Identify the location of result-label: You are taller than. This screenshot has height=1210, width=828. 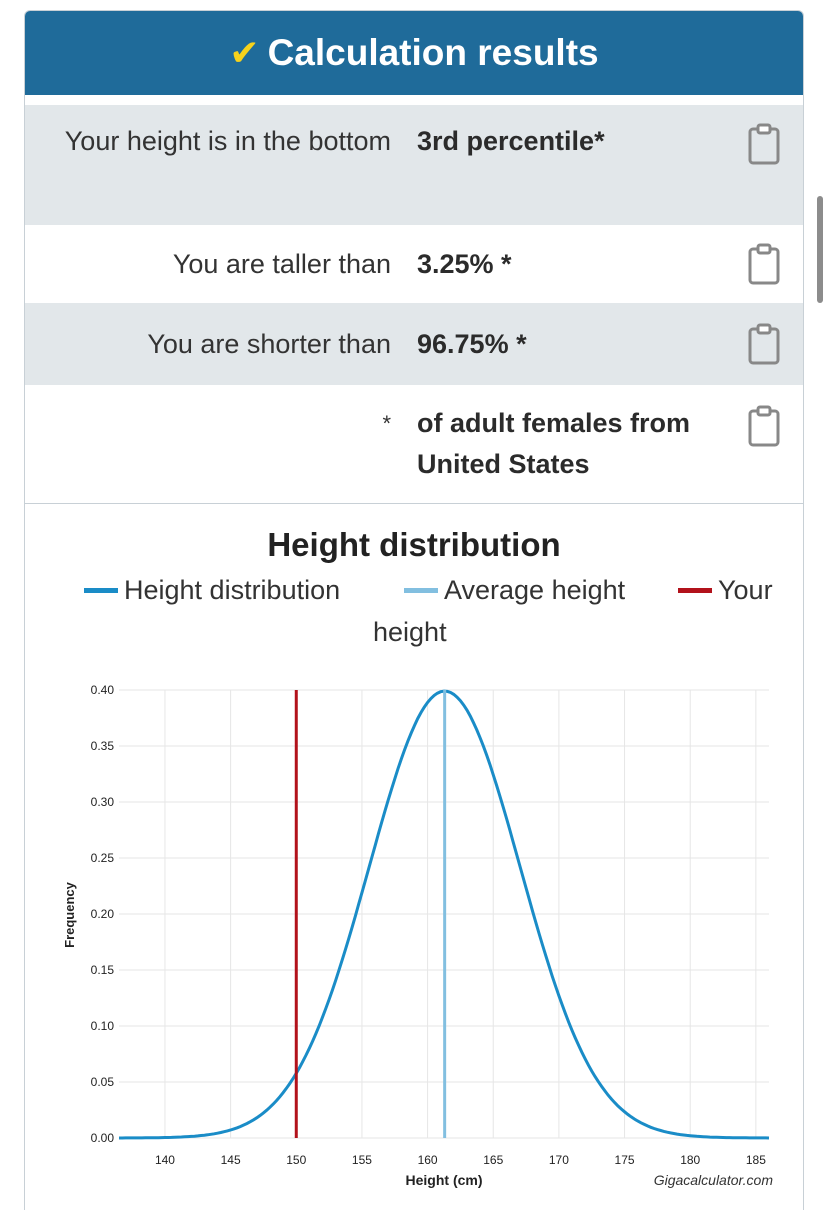
(281, 263).